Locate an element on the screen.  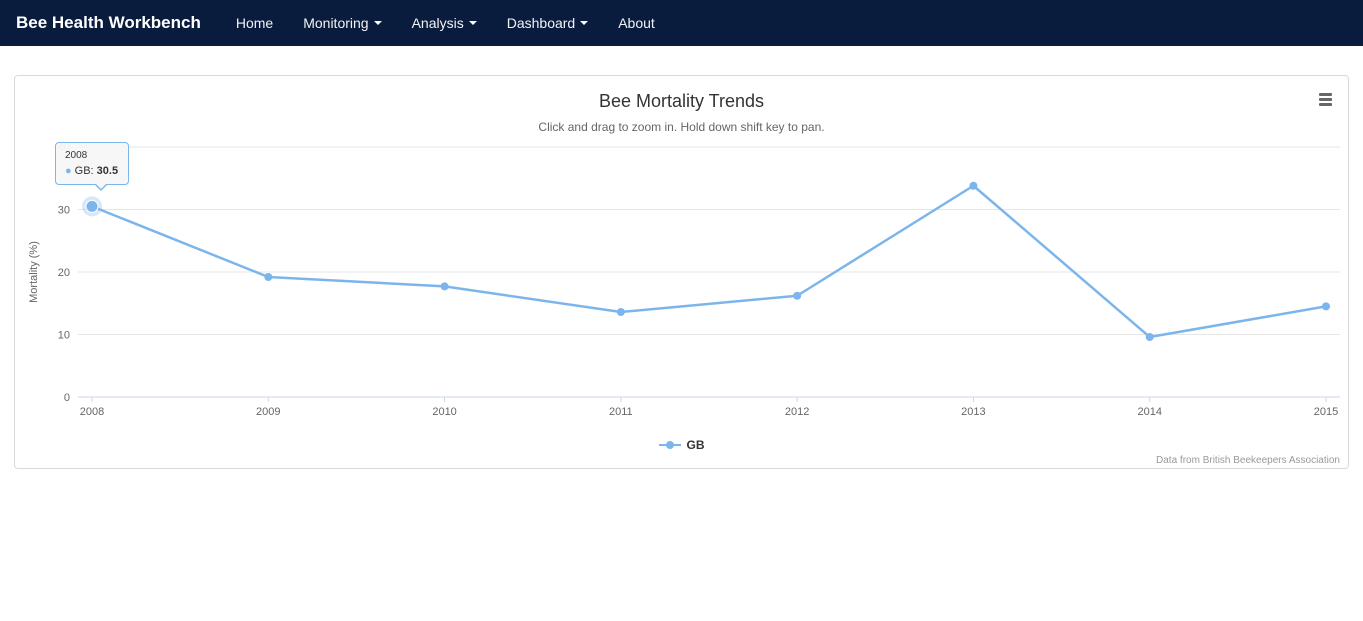
x-axis-tick-label: 2011 is located at coordinates (621, 412).